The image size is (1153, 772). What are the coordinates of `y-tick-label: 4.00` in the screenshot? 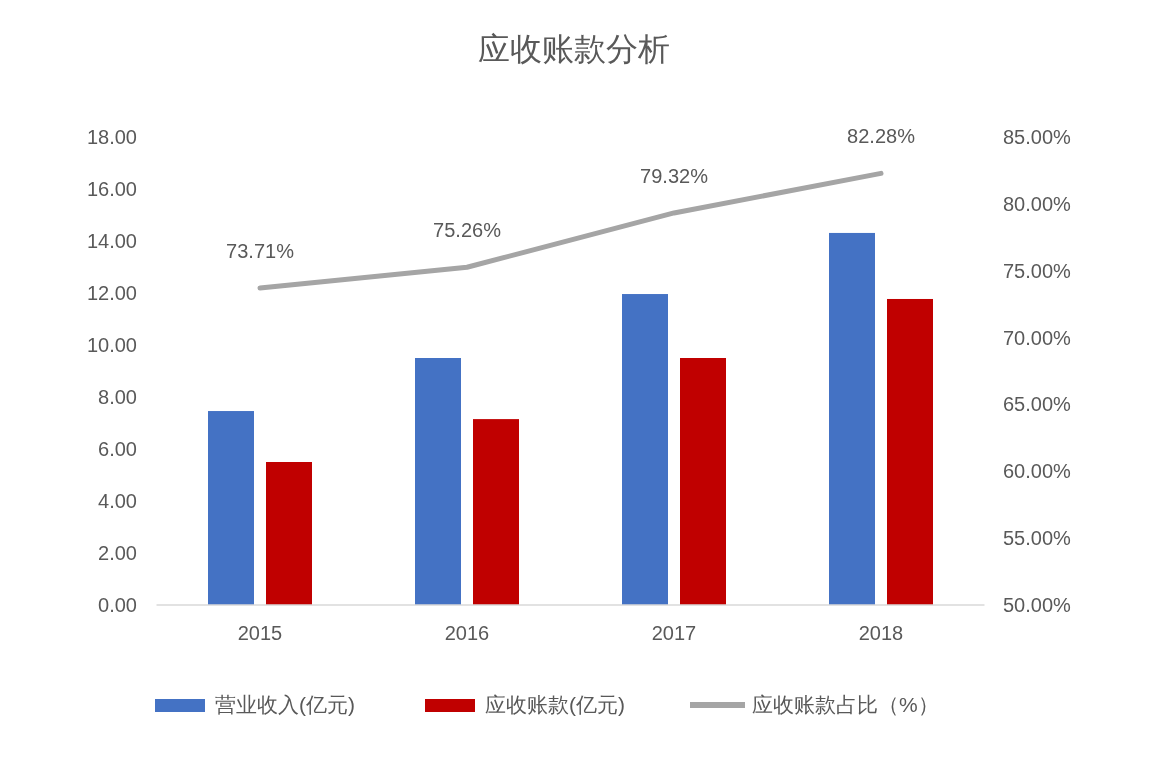 It's located at (117, 501).